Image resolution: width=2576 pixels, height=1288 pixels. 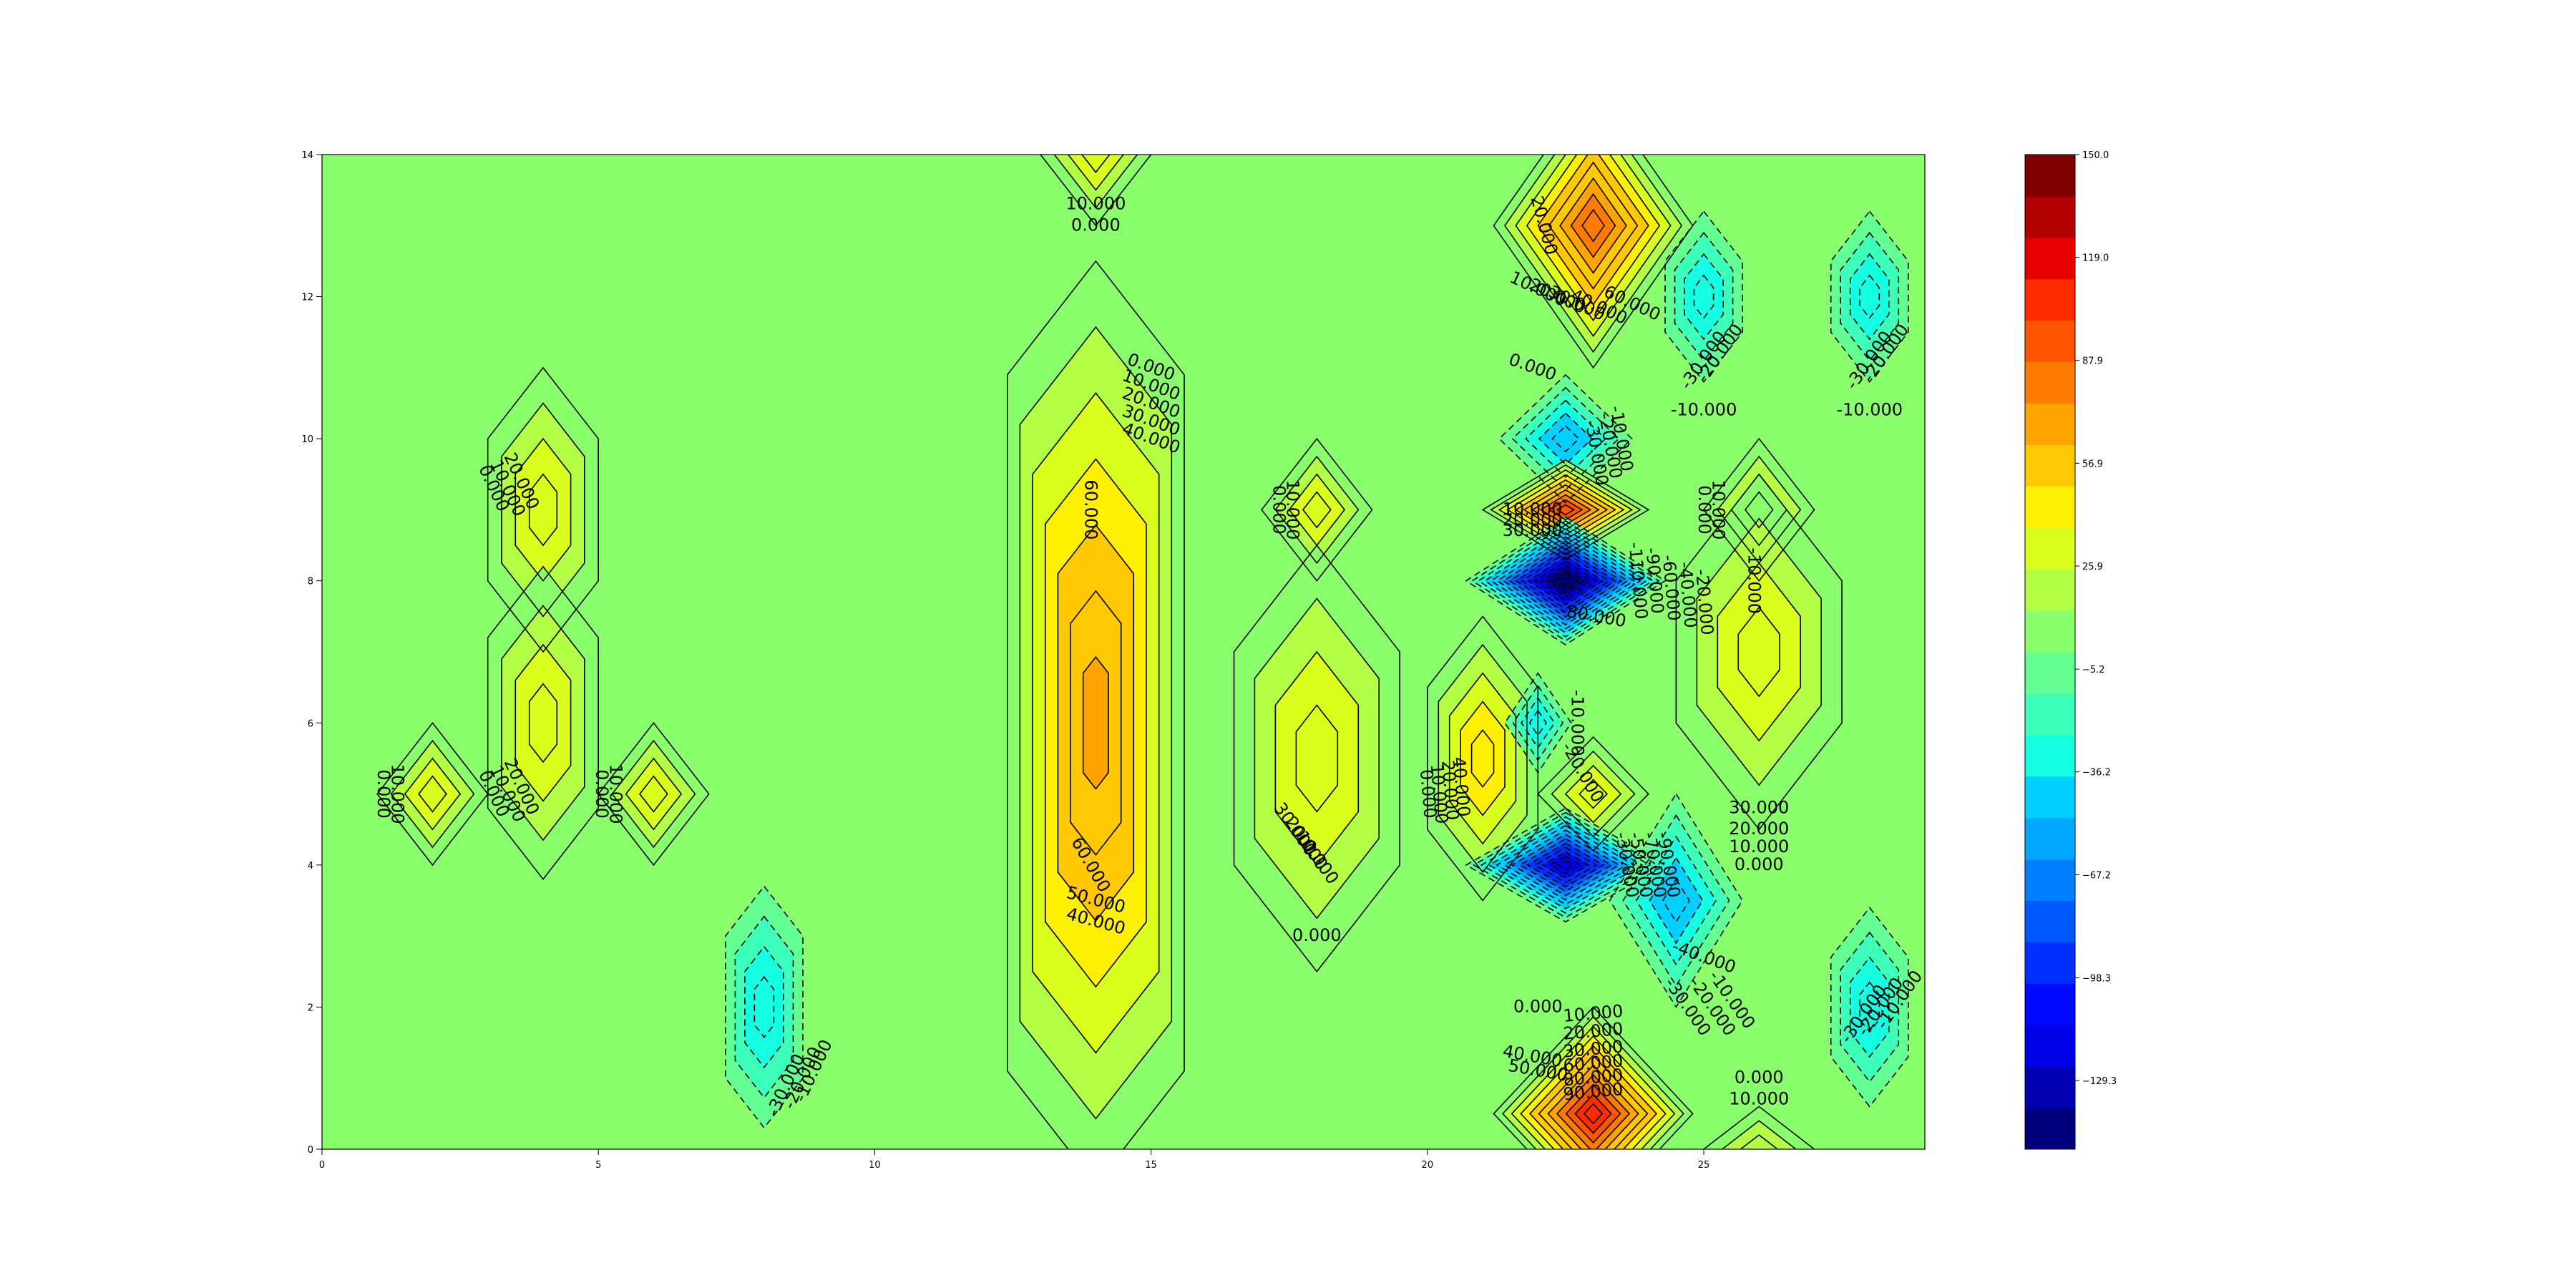 What do you see at coordinates (1091, 509) in the screenshot?
I see `contour-label: 60.000` at bounding box center [1091, 509].